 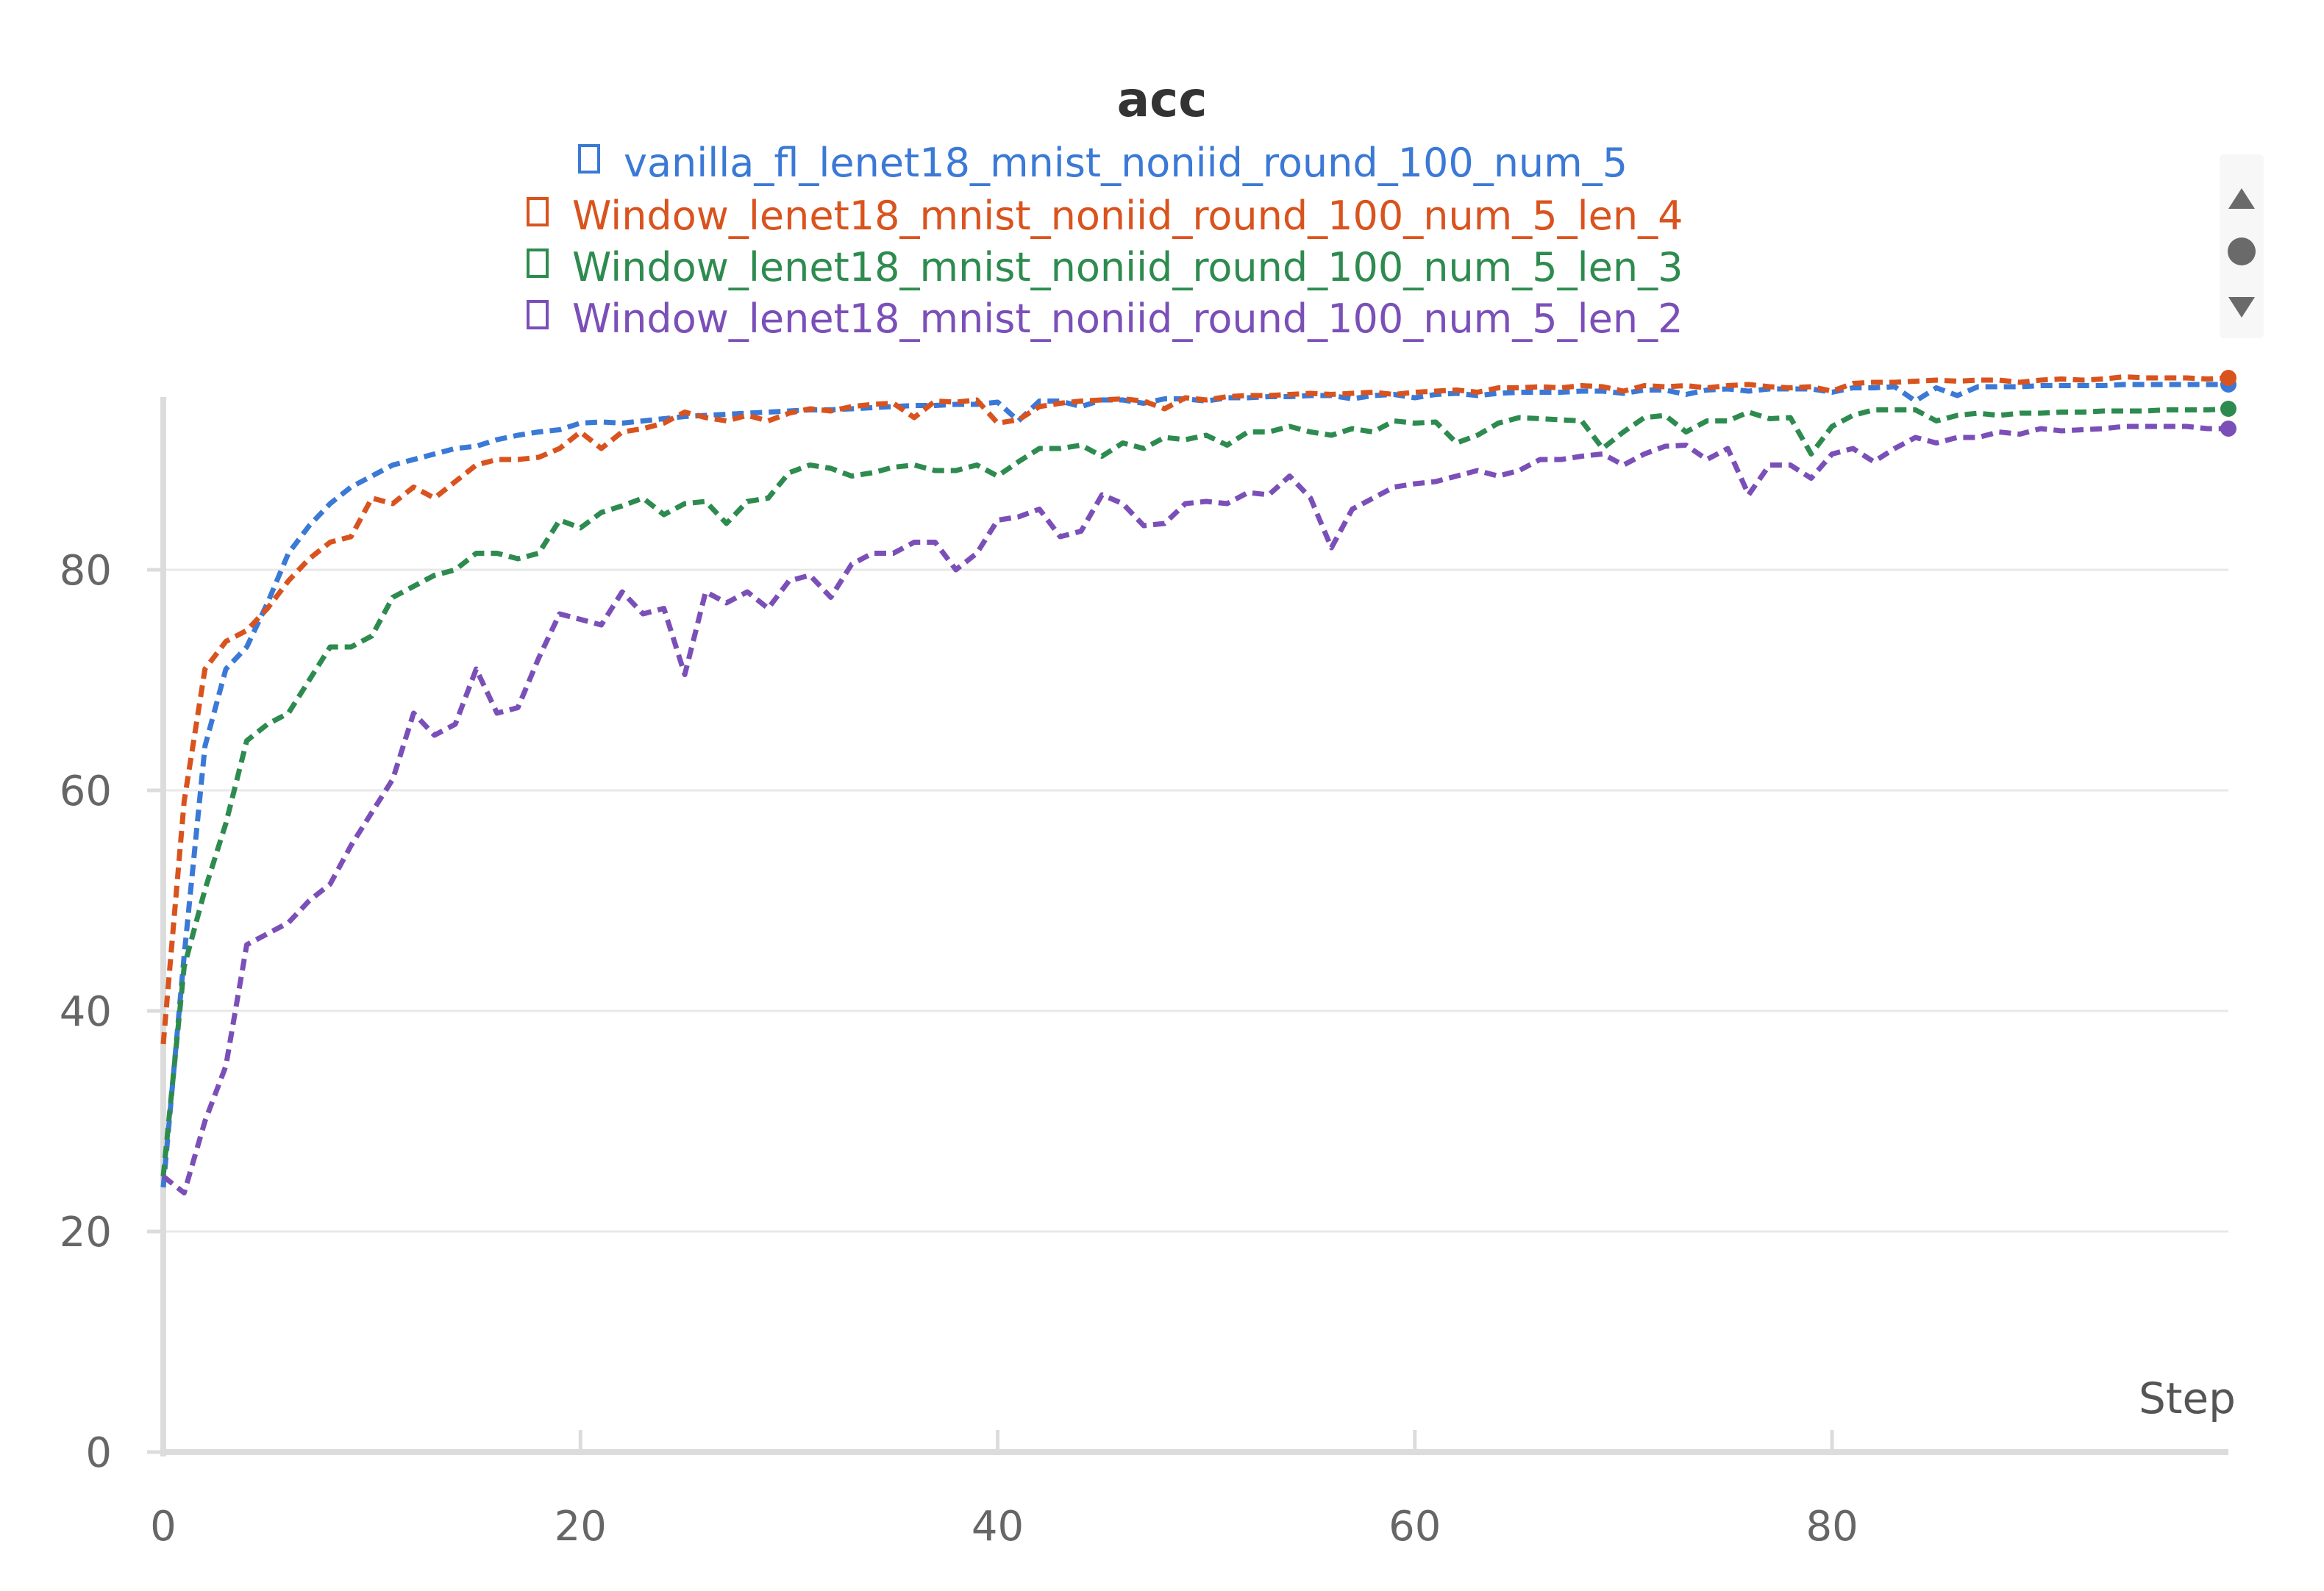 What do you see at coordinates (1415, 1527) in the screenshot?
I see `x-tick-label: 60` at bounding box center [1415, 1527].